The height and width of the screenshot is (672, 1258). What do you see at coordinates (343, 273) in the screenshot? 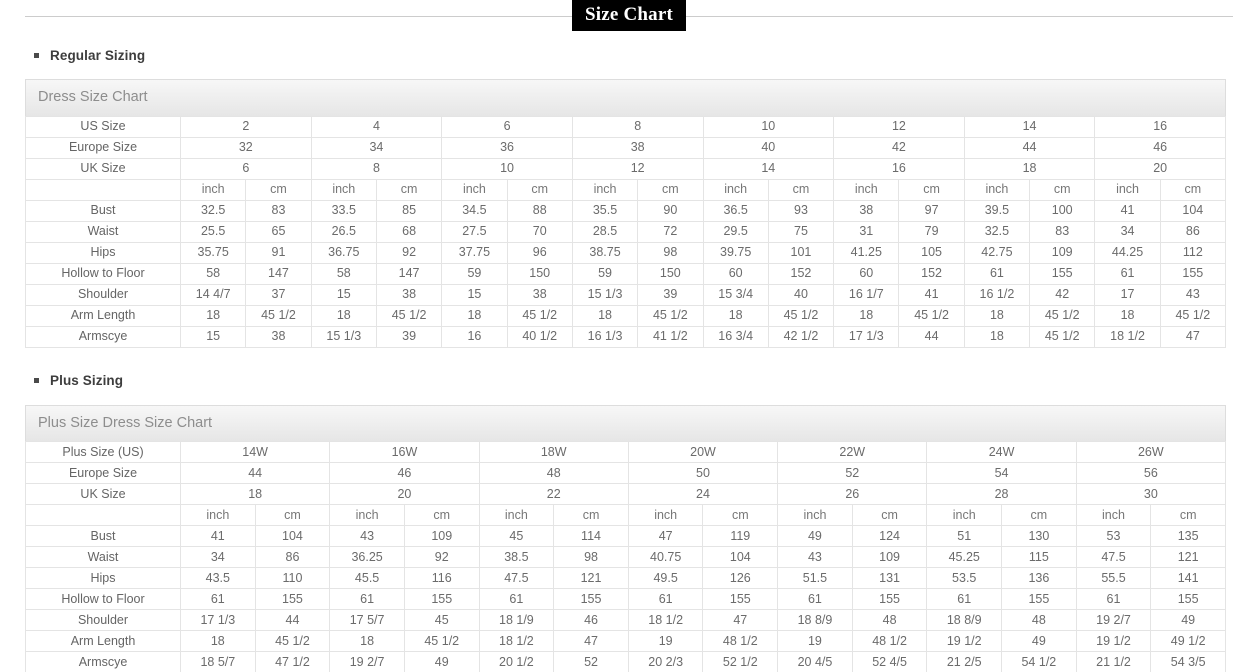
I see `measurement-value: 58` at bounding box center [343, 273].